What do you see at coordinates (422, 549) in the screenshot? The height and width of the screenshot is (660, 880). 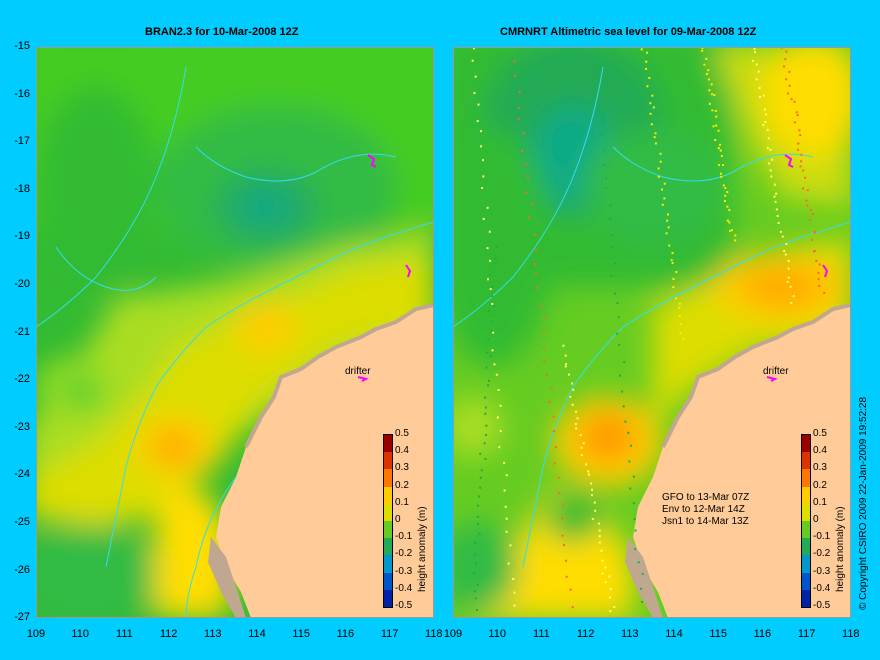 I see `colorbar-title: height anomaly (m)` at bounding box center [422, 549].